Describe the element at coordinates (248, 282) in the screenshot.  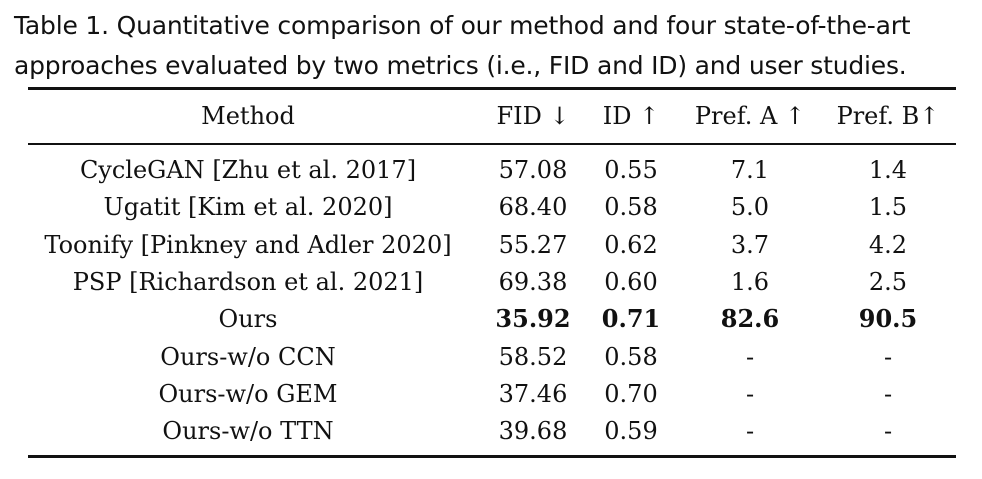
I see `cell-method: PSP [Richardson et al. 2021]` at that location.